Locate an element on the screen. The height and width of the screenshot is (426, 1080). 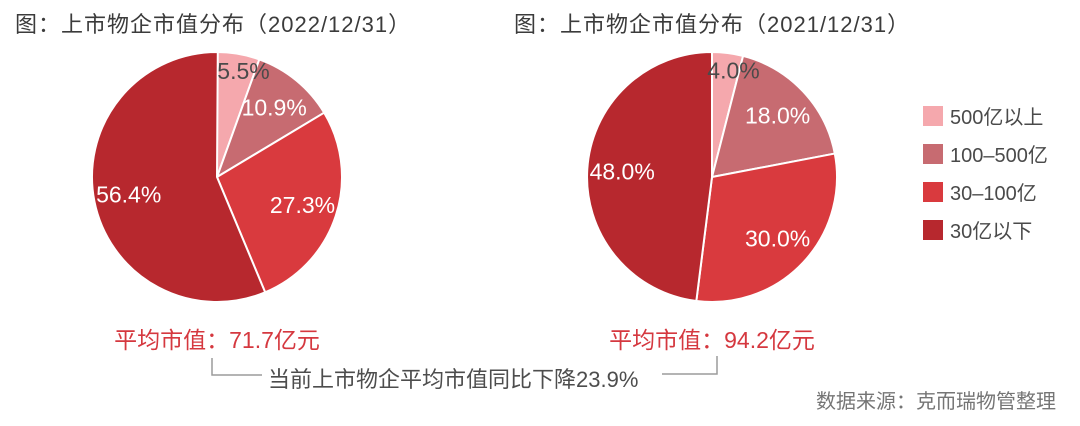
legend-label: 100–500亿 is located at coordinates (999, 156).